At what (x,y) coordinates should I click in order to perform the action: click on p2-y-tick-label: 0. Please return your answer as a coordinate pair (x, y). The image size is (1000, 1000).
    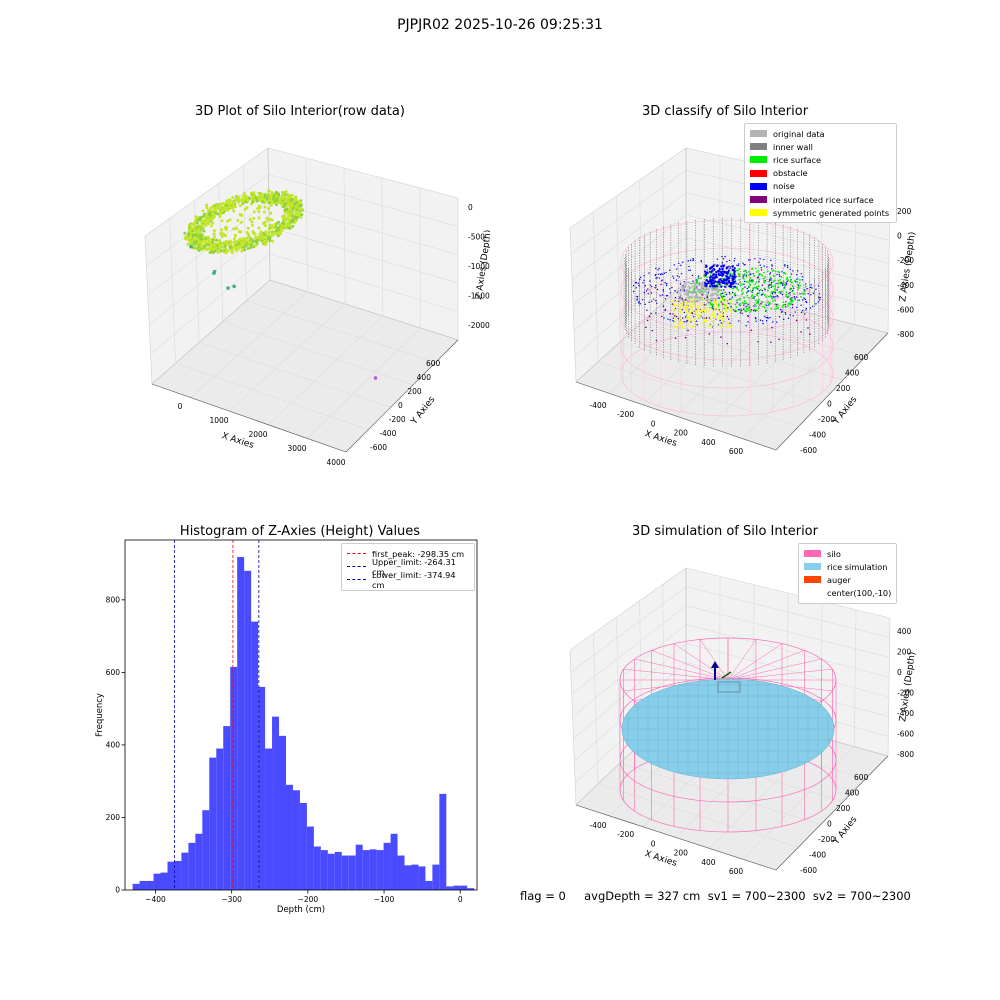
    Looking at the image, I should click on (829, 404).